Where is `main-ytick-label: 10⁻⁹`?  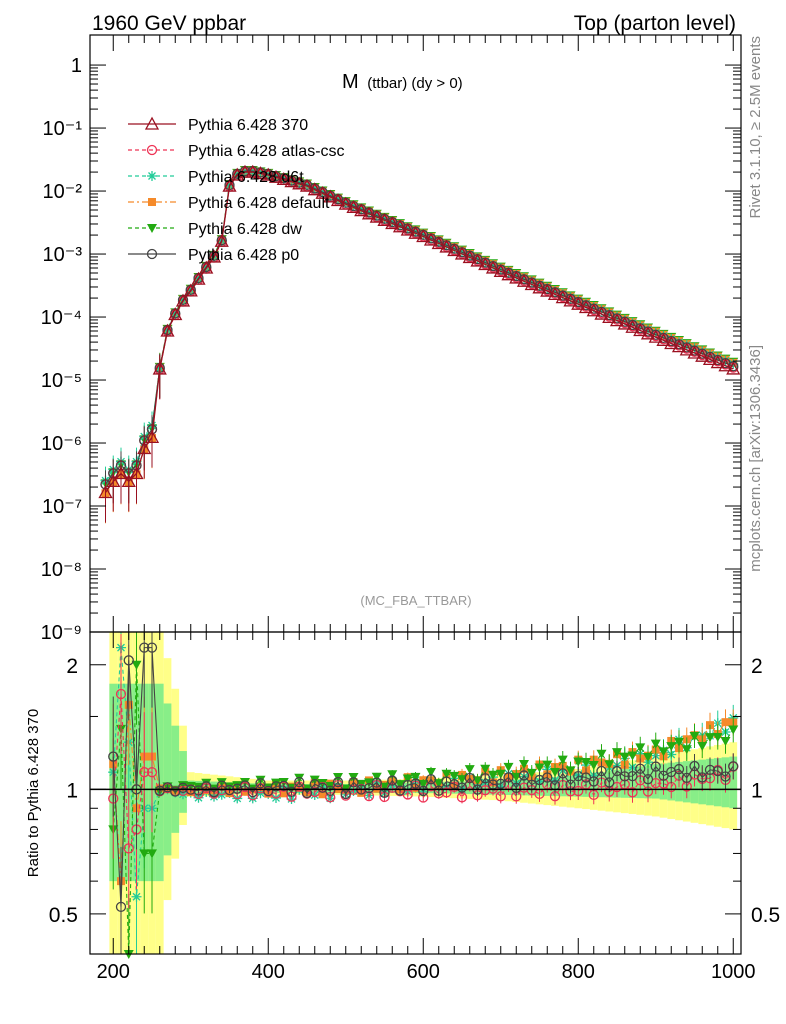 main-ytick-label: 10⁻⁹ is located at coordinates (61, 633).